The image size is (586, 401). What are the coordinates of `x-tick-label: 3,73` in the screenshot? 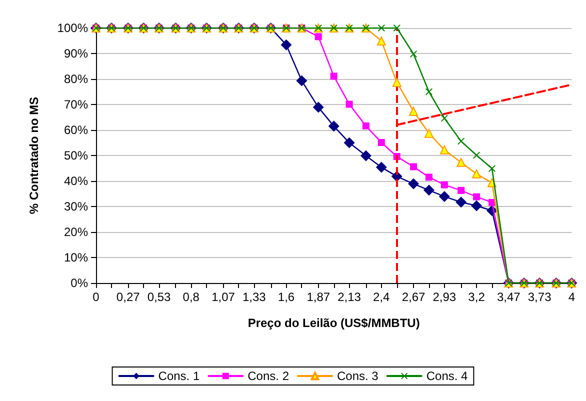 It's located at (540, 297).